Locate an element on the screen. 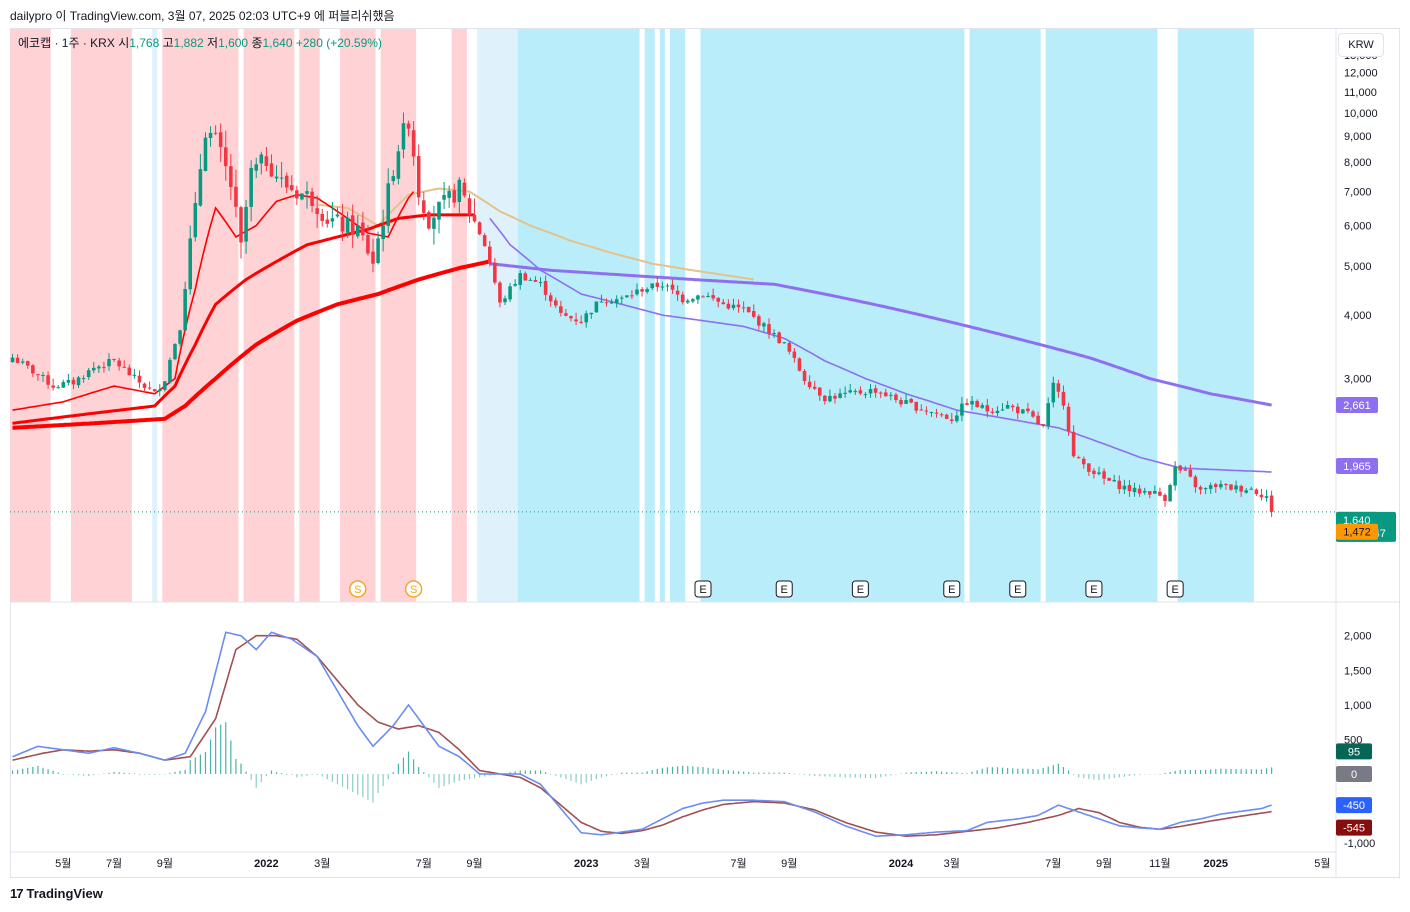 Image resolution: width=1410 pixels, height=912 pixels. background-zone-red is located at coordinates (358, 315).